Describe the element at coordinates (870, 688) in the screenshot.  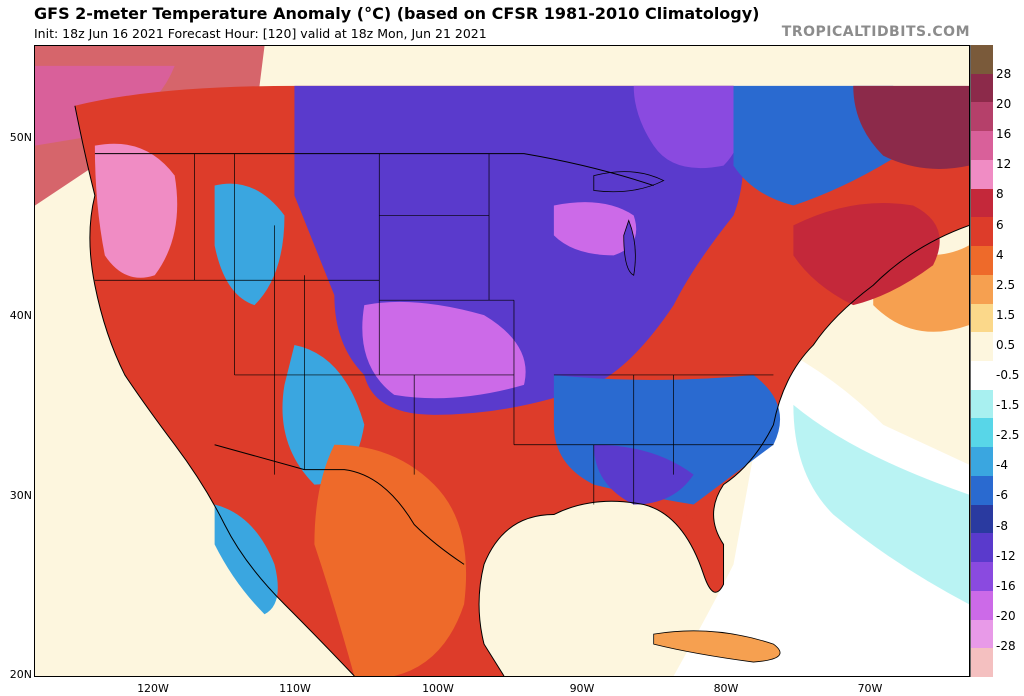
I see `lon-label-70w: 70W` at that location.